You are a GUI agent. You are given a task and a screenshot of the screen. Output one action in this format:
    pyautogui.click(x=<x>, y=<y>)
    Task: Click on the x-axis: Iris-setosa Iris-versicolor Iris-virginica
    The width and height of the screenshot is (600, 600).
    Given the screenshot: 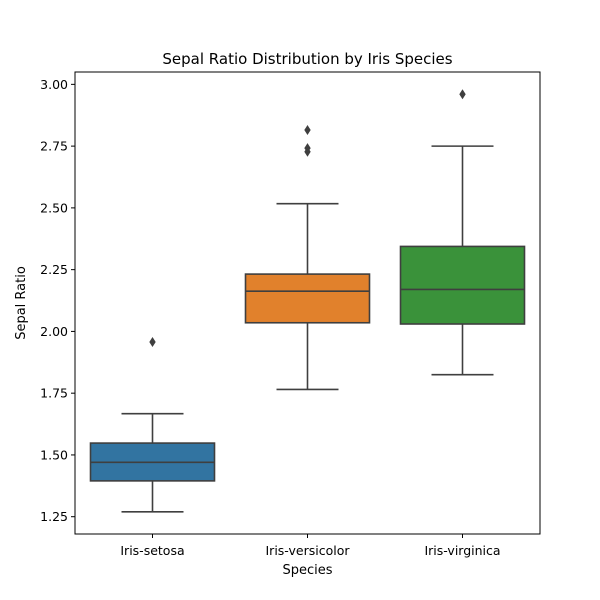 What is the action you would take?
    pyautogui.click(x=310, y=546)
    